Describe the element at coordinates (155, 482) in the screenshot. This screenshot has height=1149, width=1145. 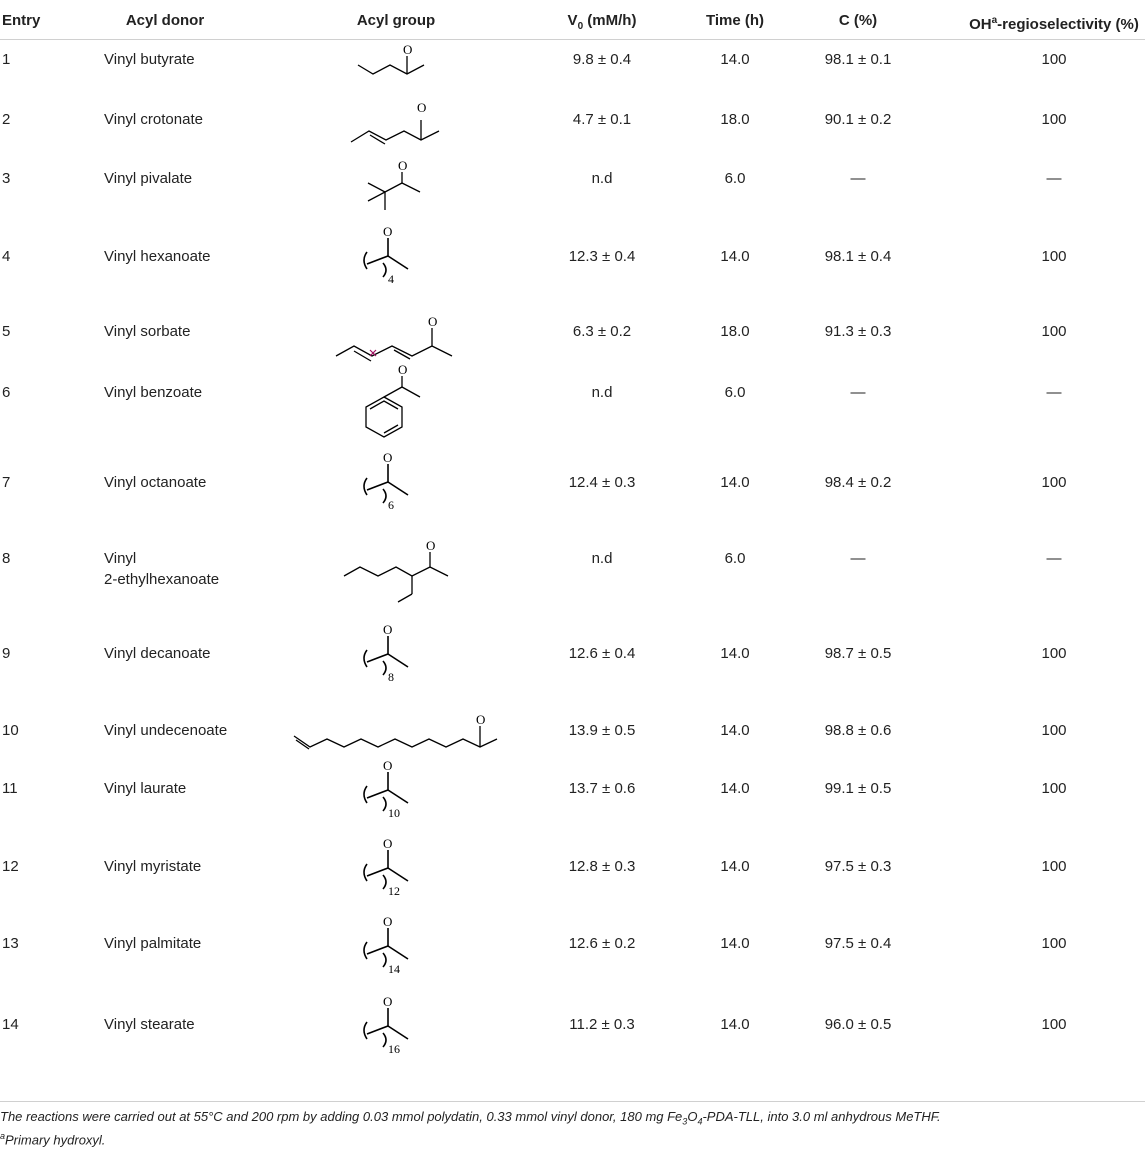
I see `acyl-donor-cell: Vinyl octanoate` at that location.